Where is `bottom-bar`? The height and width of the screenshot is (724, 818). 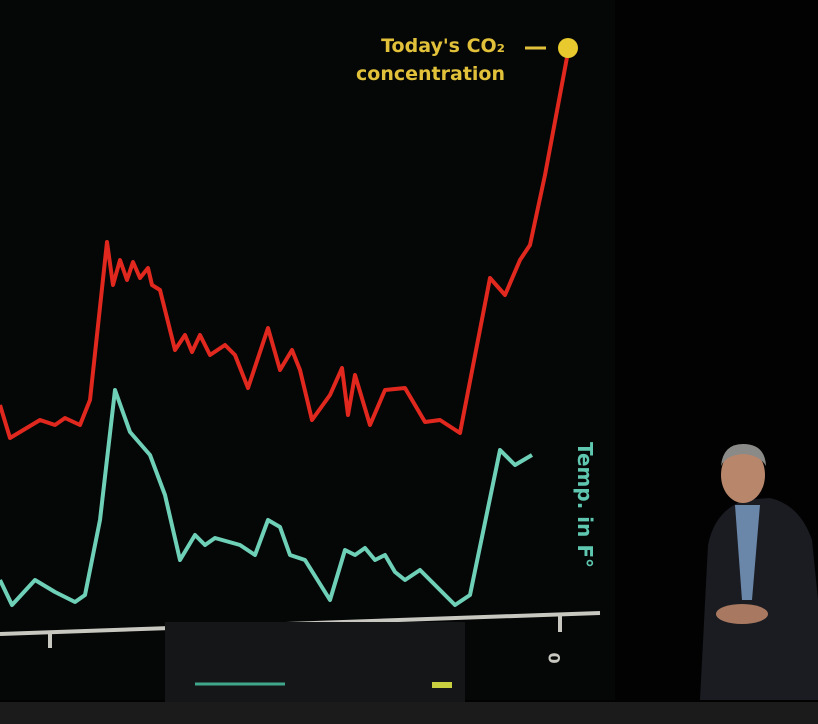 bottom-bar is located at coordinates (409, 713).